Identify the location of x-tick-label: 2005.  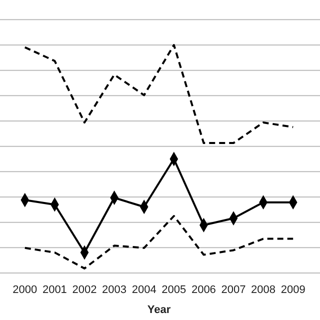
(174, 290).